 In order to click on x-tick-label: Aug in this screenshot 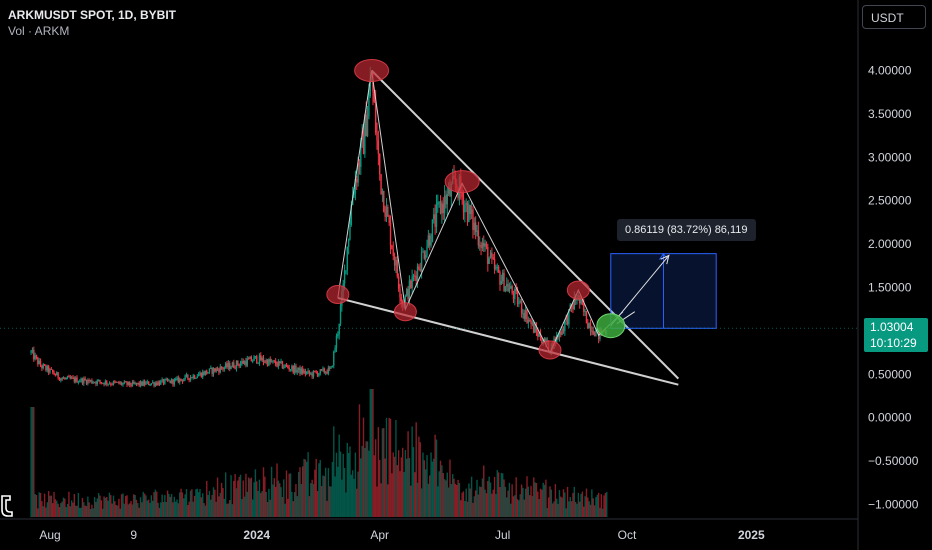, I will do `click(49, 535)`.